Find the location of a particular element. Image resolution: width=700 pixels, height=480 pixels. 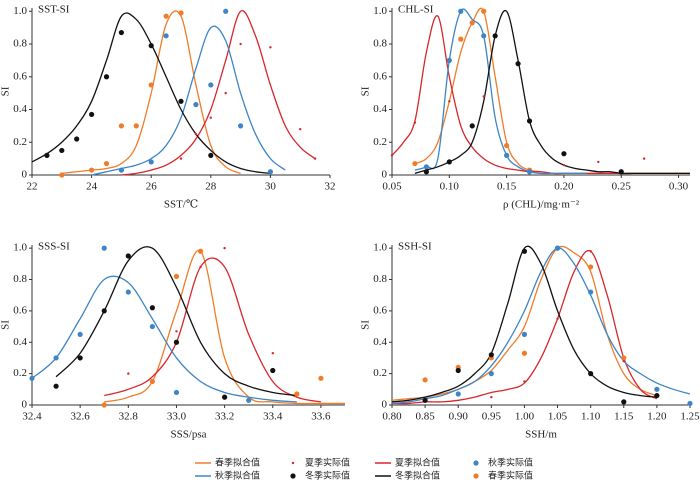

x-tick-label: 32.8 is located at coordinates (129, 417).